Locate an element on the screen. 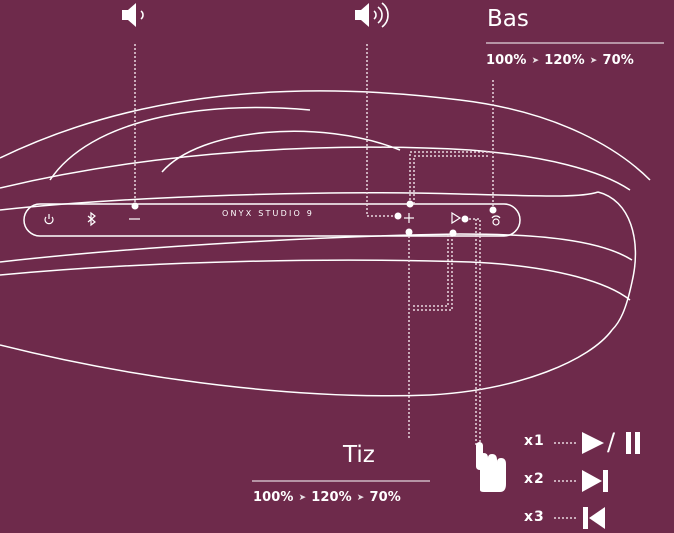 The image size is (674, 533). speaker-belt-bottom is located at coordinates (316, 248).